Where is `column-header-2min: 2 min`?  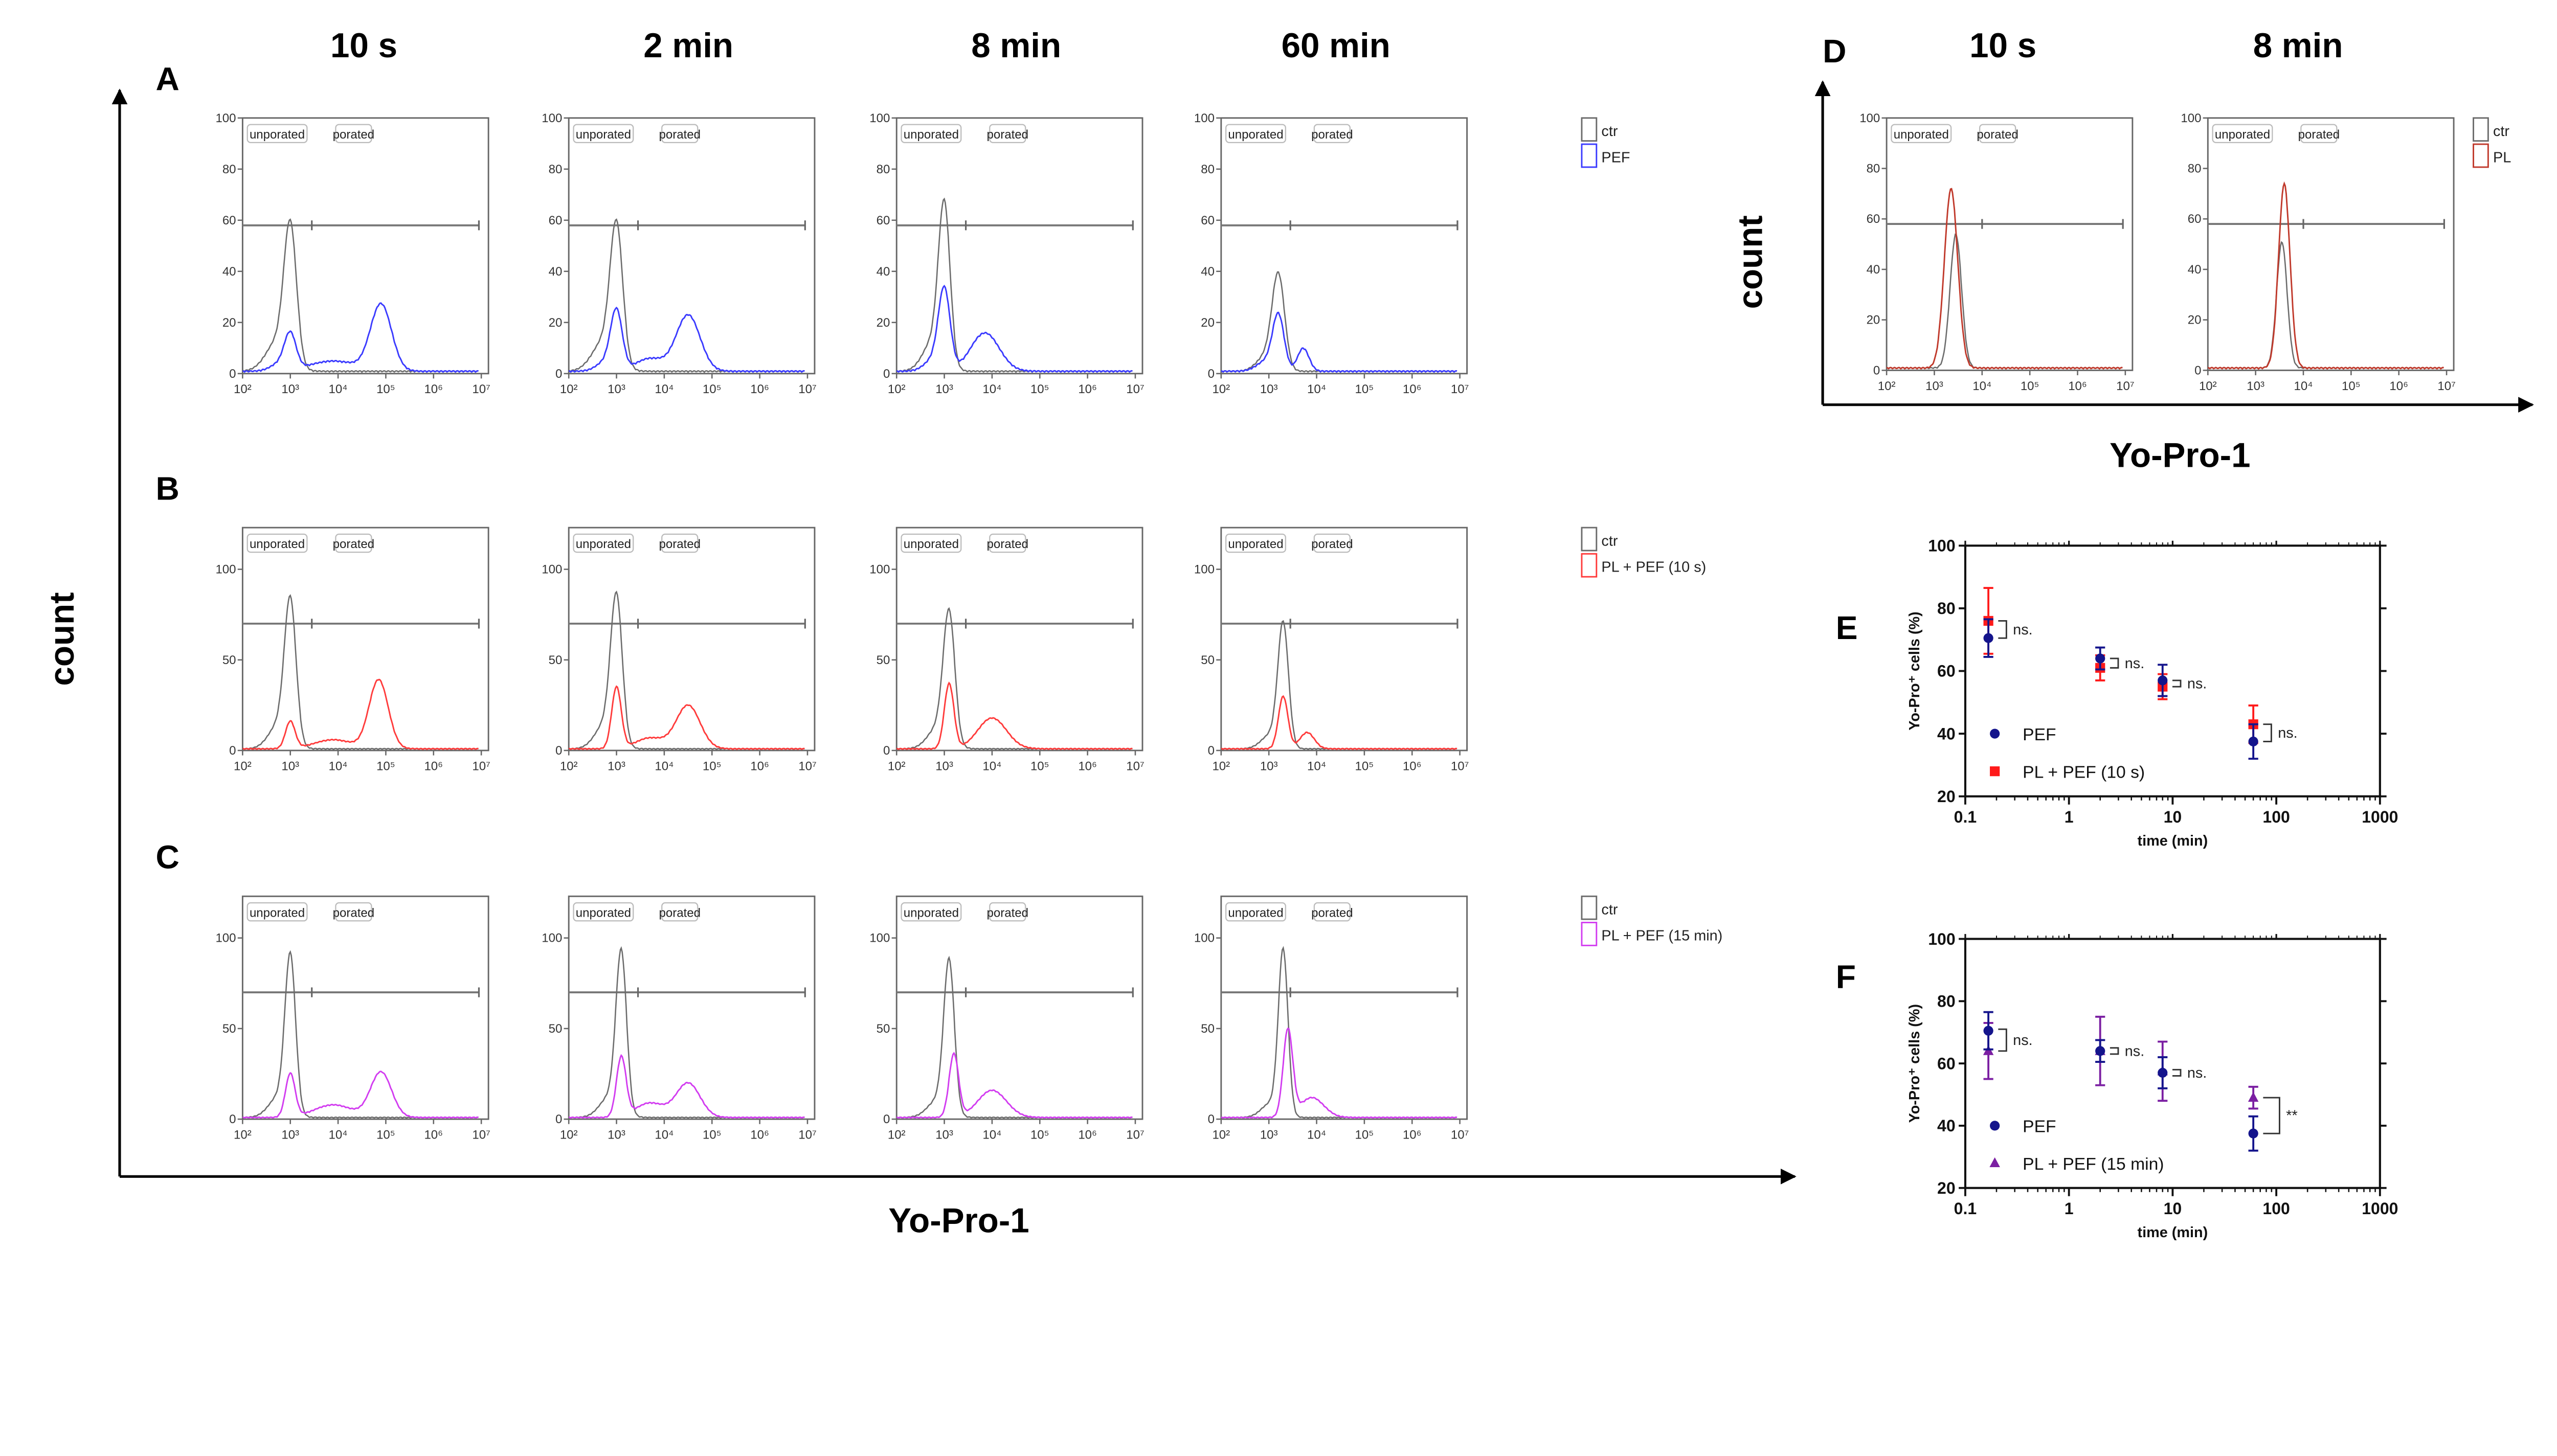
column-header-2min: 2 min is located at coordinates (688, 46).